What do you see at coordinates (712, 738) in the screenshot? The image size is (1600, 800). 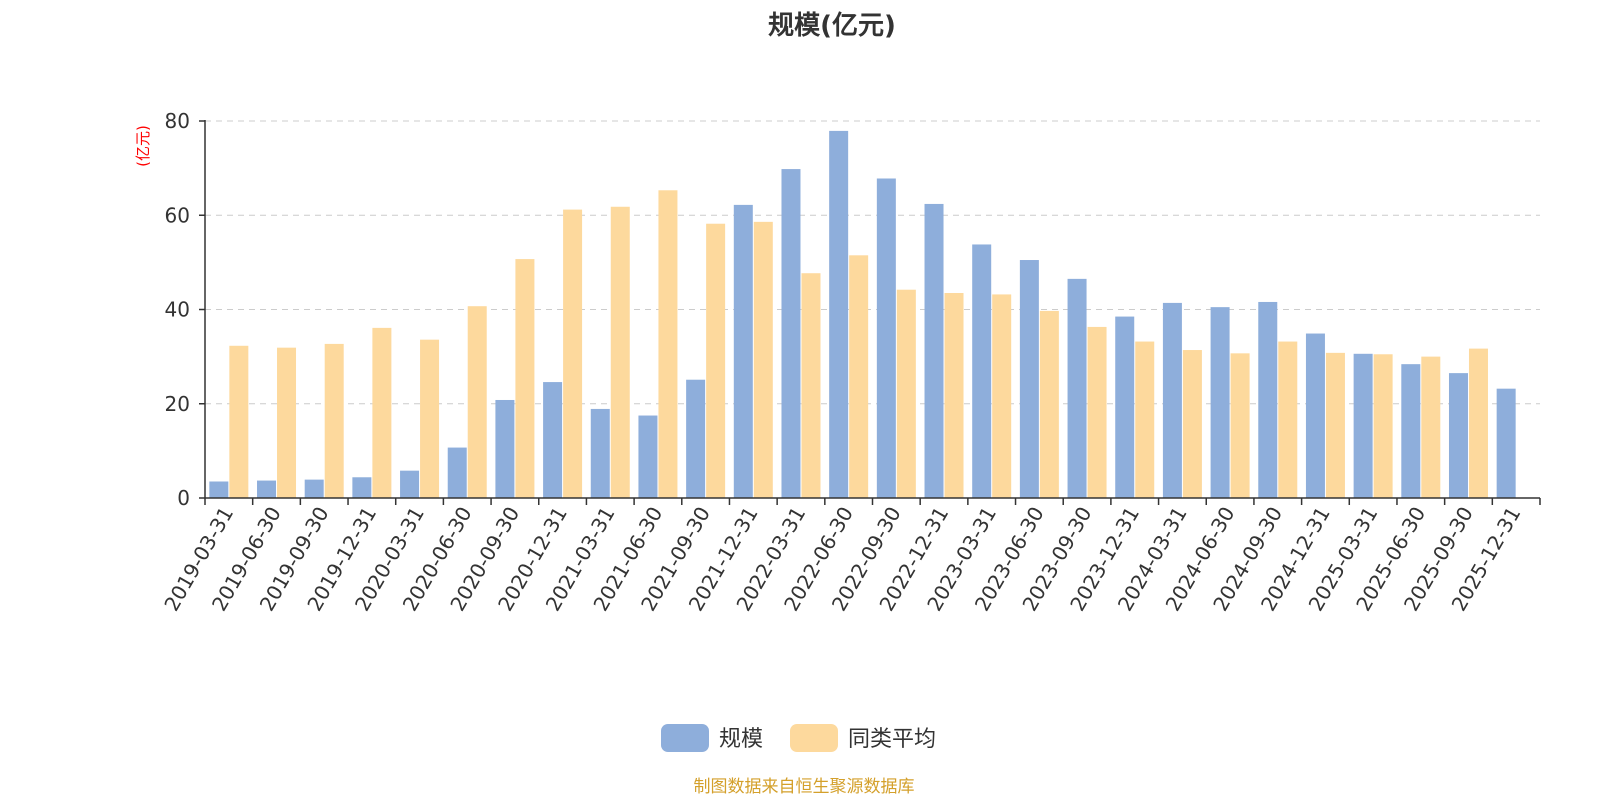 I see `legend-item-scale: 规模` at bounding box center [712, 738].